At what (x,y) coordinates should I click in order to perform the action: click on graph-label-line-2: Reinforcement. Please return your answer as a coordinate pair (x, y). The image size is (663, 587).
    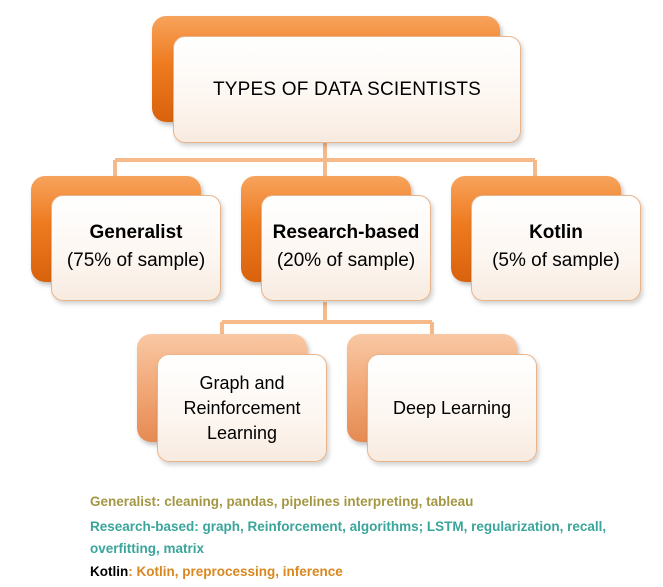
    Looking at the image, I should click on (242, 407).